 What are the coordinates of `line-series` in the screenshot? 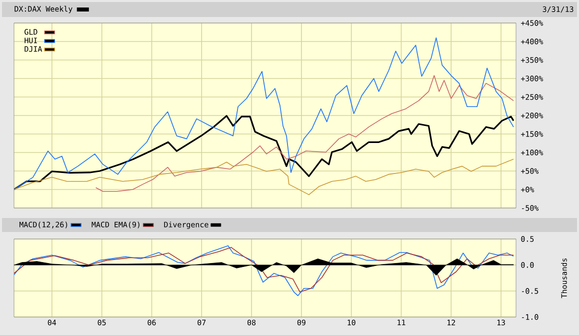 It's located at (264, 177).